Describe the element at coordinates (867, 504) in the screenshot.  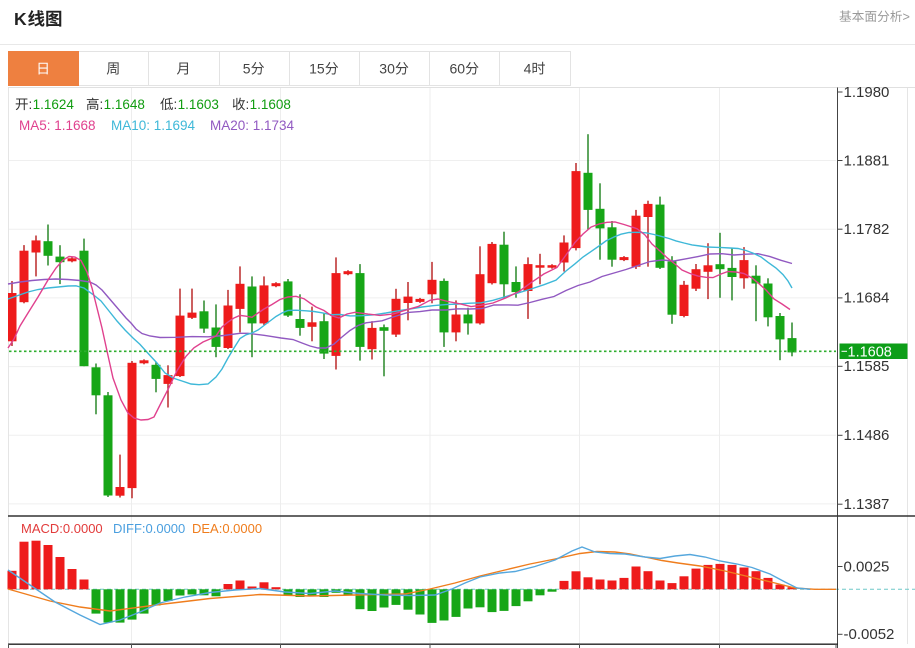
I see `svg-text: 1.1387` at that location.